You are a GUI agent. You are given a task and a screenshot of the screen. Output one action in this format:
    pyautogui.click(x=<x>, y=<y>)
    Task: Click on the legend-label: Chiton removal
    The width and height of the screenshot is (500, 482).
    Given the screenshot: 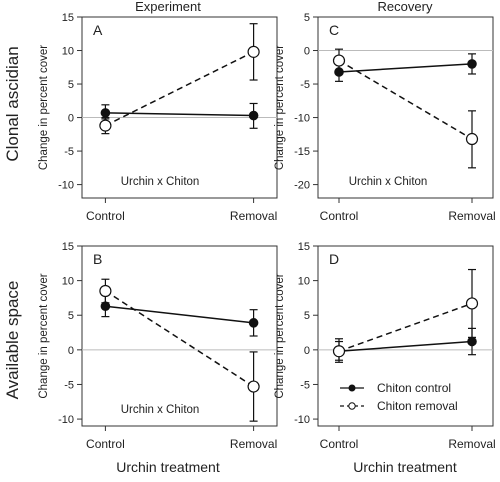 What is the action you would take?
    pyautogui.click(x=417, y=406)
    